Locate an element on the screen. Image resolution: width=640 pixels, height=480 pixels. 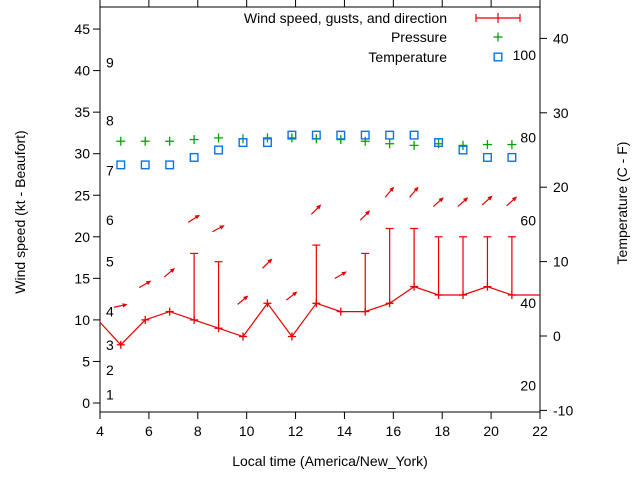
fahrenheit-label: 100 is located at coordinates (525, 55).